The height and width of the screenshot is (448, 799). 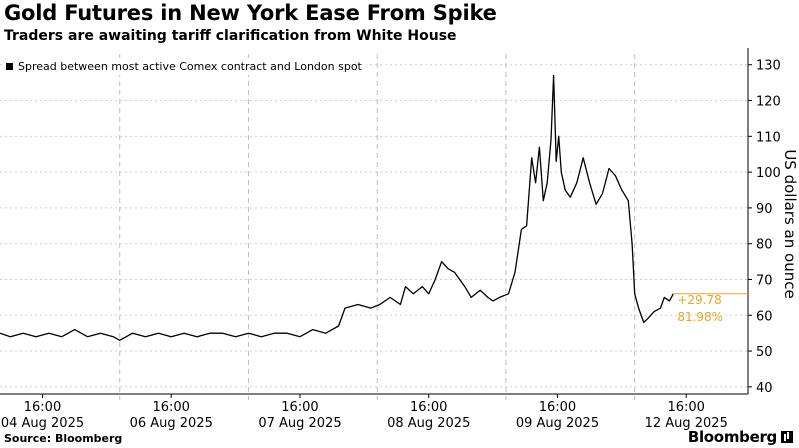 What do you see at coordinates (9, 66) in the screenshot?
I see `legend-swatch` at bounding box center [9, 66].